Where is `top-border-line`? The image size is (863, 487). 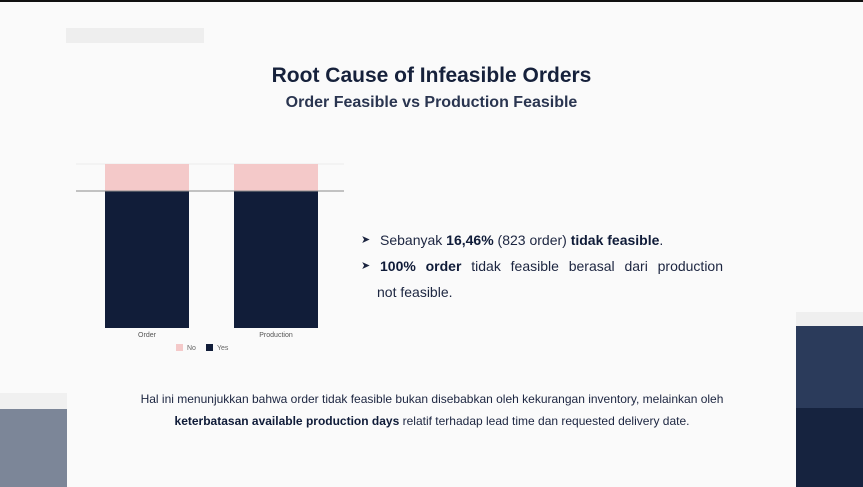 top-border-line is located at coordinates (431, 1).